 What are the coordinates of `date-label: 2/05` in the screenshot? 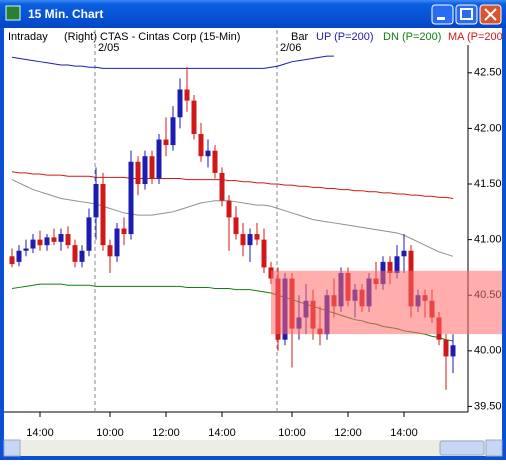 It's located at (108, 48).